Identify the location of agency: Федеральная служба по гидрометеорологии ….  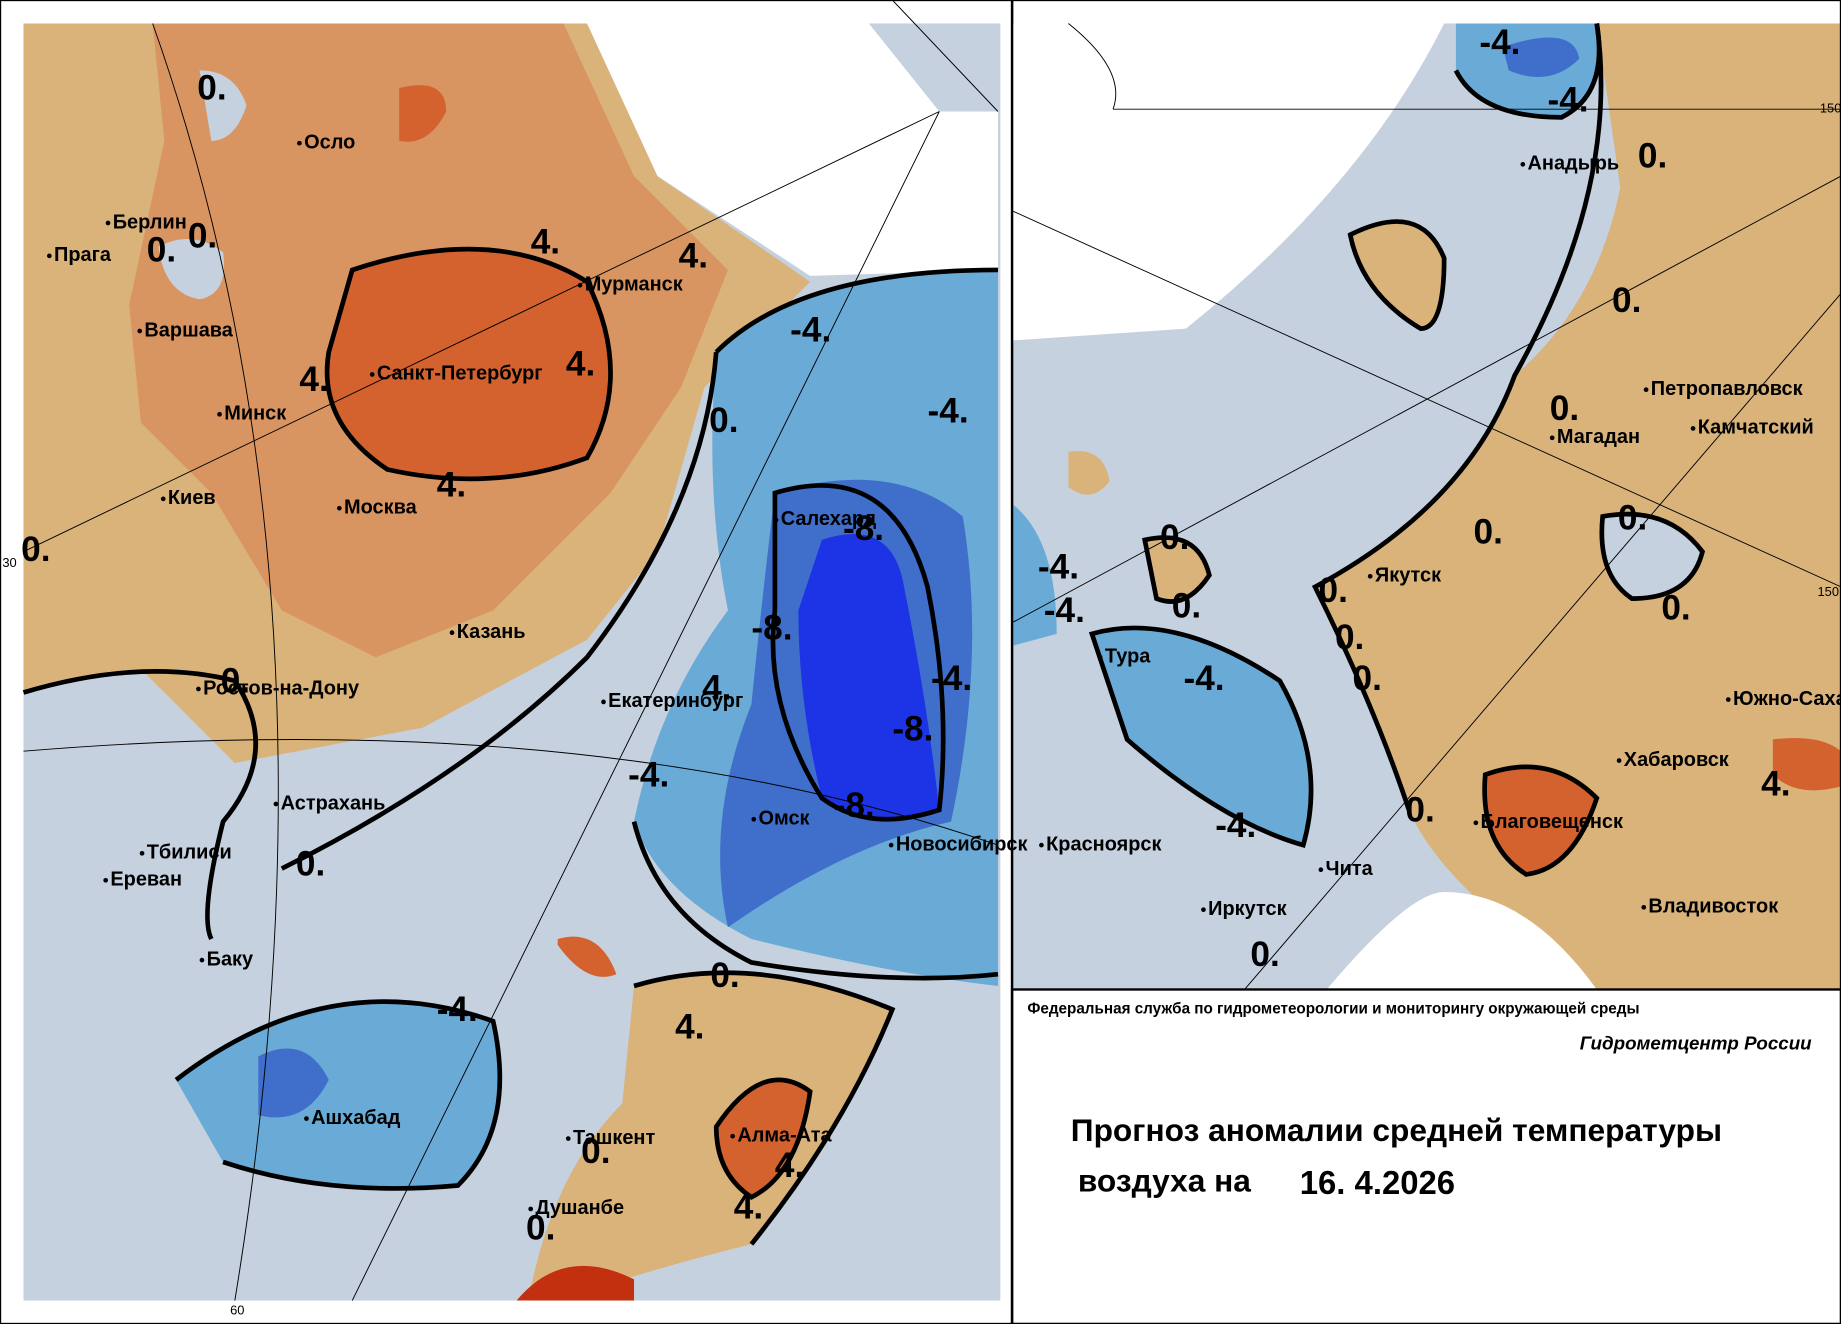
(1333, 1008).